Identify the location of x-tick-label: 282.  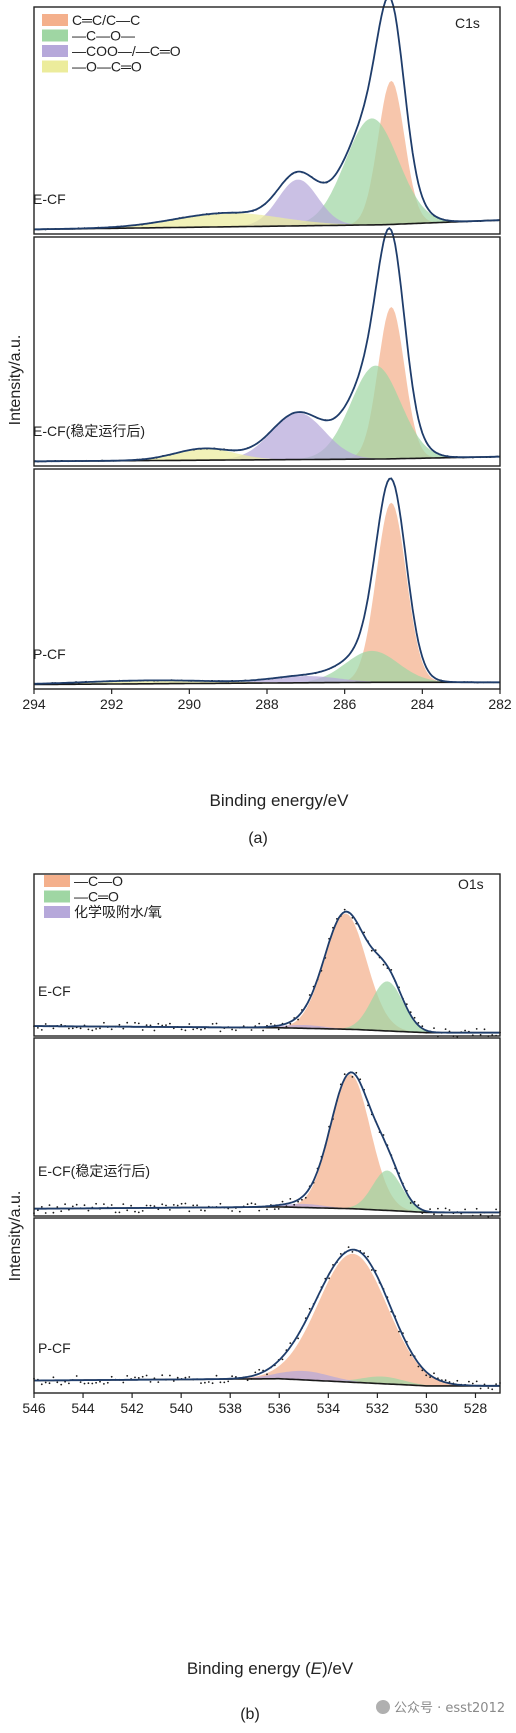
(500, 704).